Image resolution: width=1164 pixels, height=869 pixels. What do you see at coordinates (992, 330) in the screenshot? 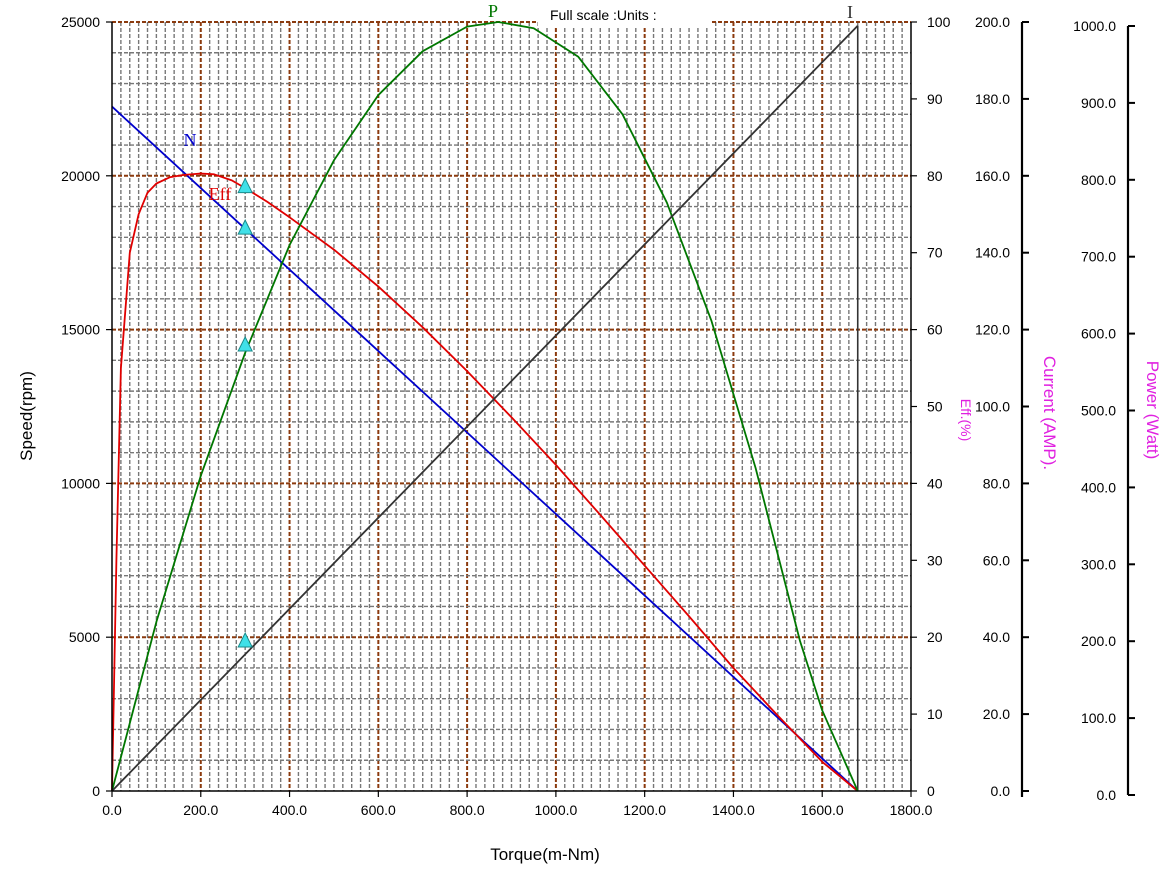
I see `current-tick-label: 120.0` at bounding box center [992, 330].